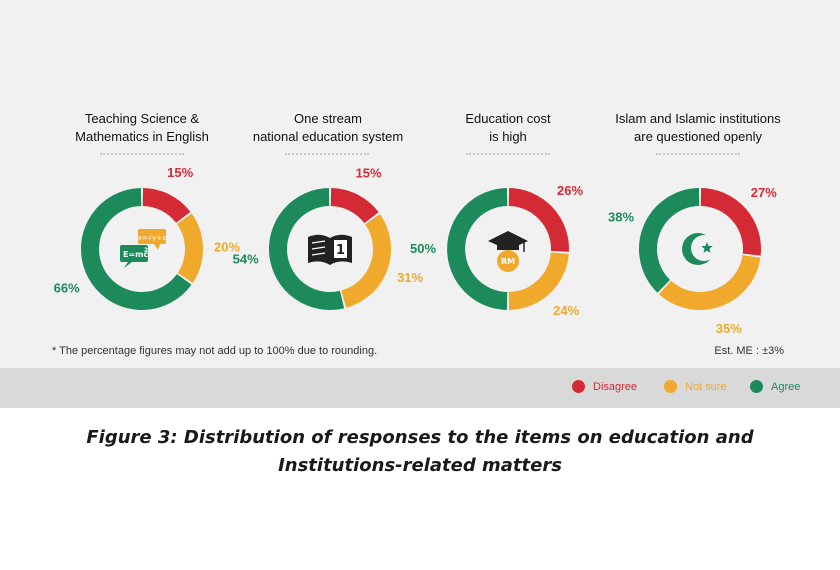  I want to click on chart-title-line: are questioned openly, so click(698, 136).